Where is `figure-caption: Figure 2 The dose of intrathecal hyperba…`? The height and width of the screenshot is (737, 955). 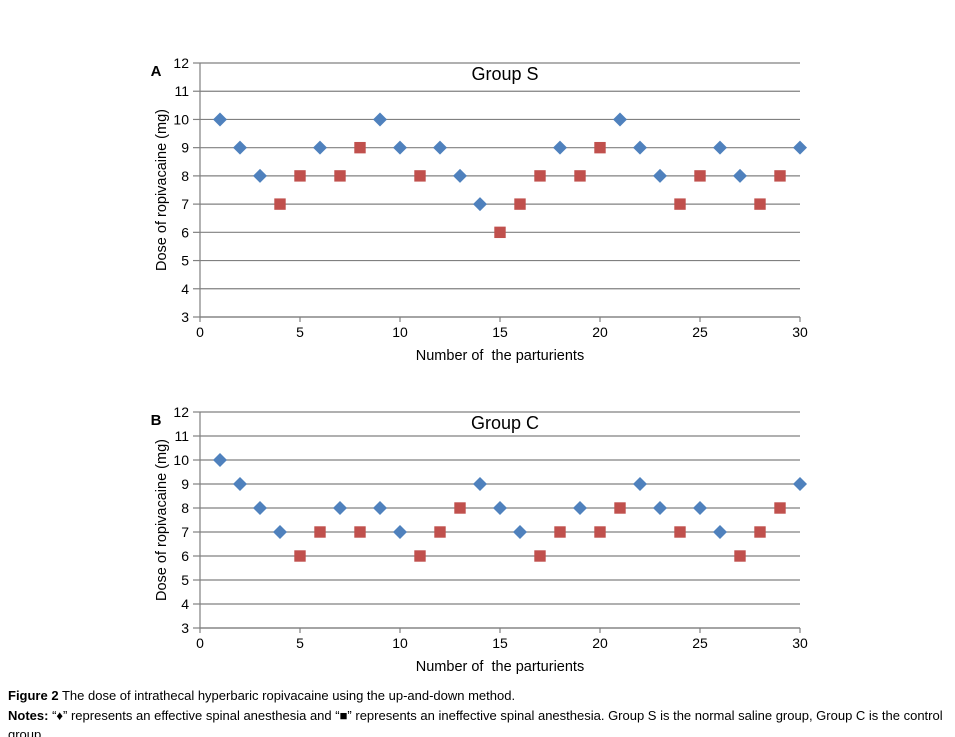
figure-caption: Figure 2 The dose of intrathecal hyperba… is located at coordinates (480, 711).